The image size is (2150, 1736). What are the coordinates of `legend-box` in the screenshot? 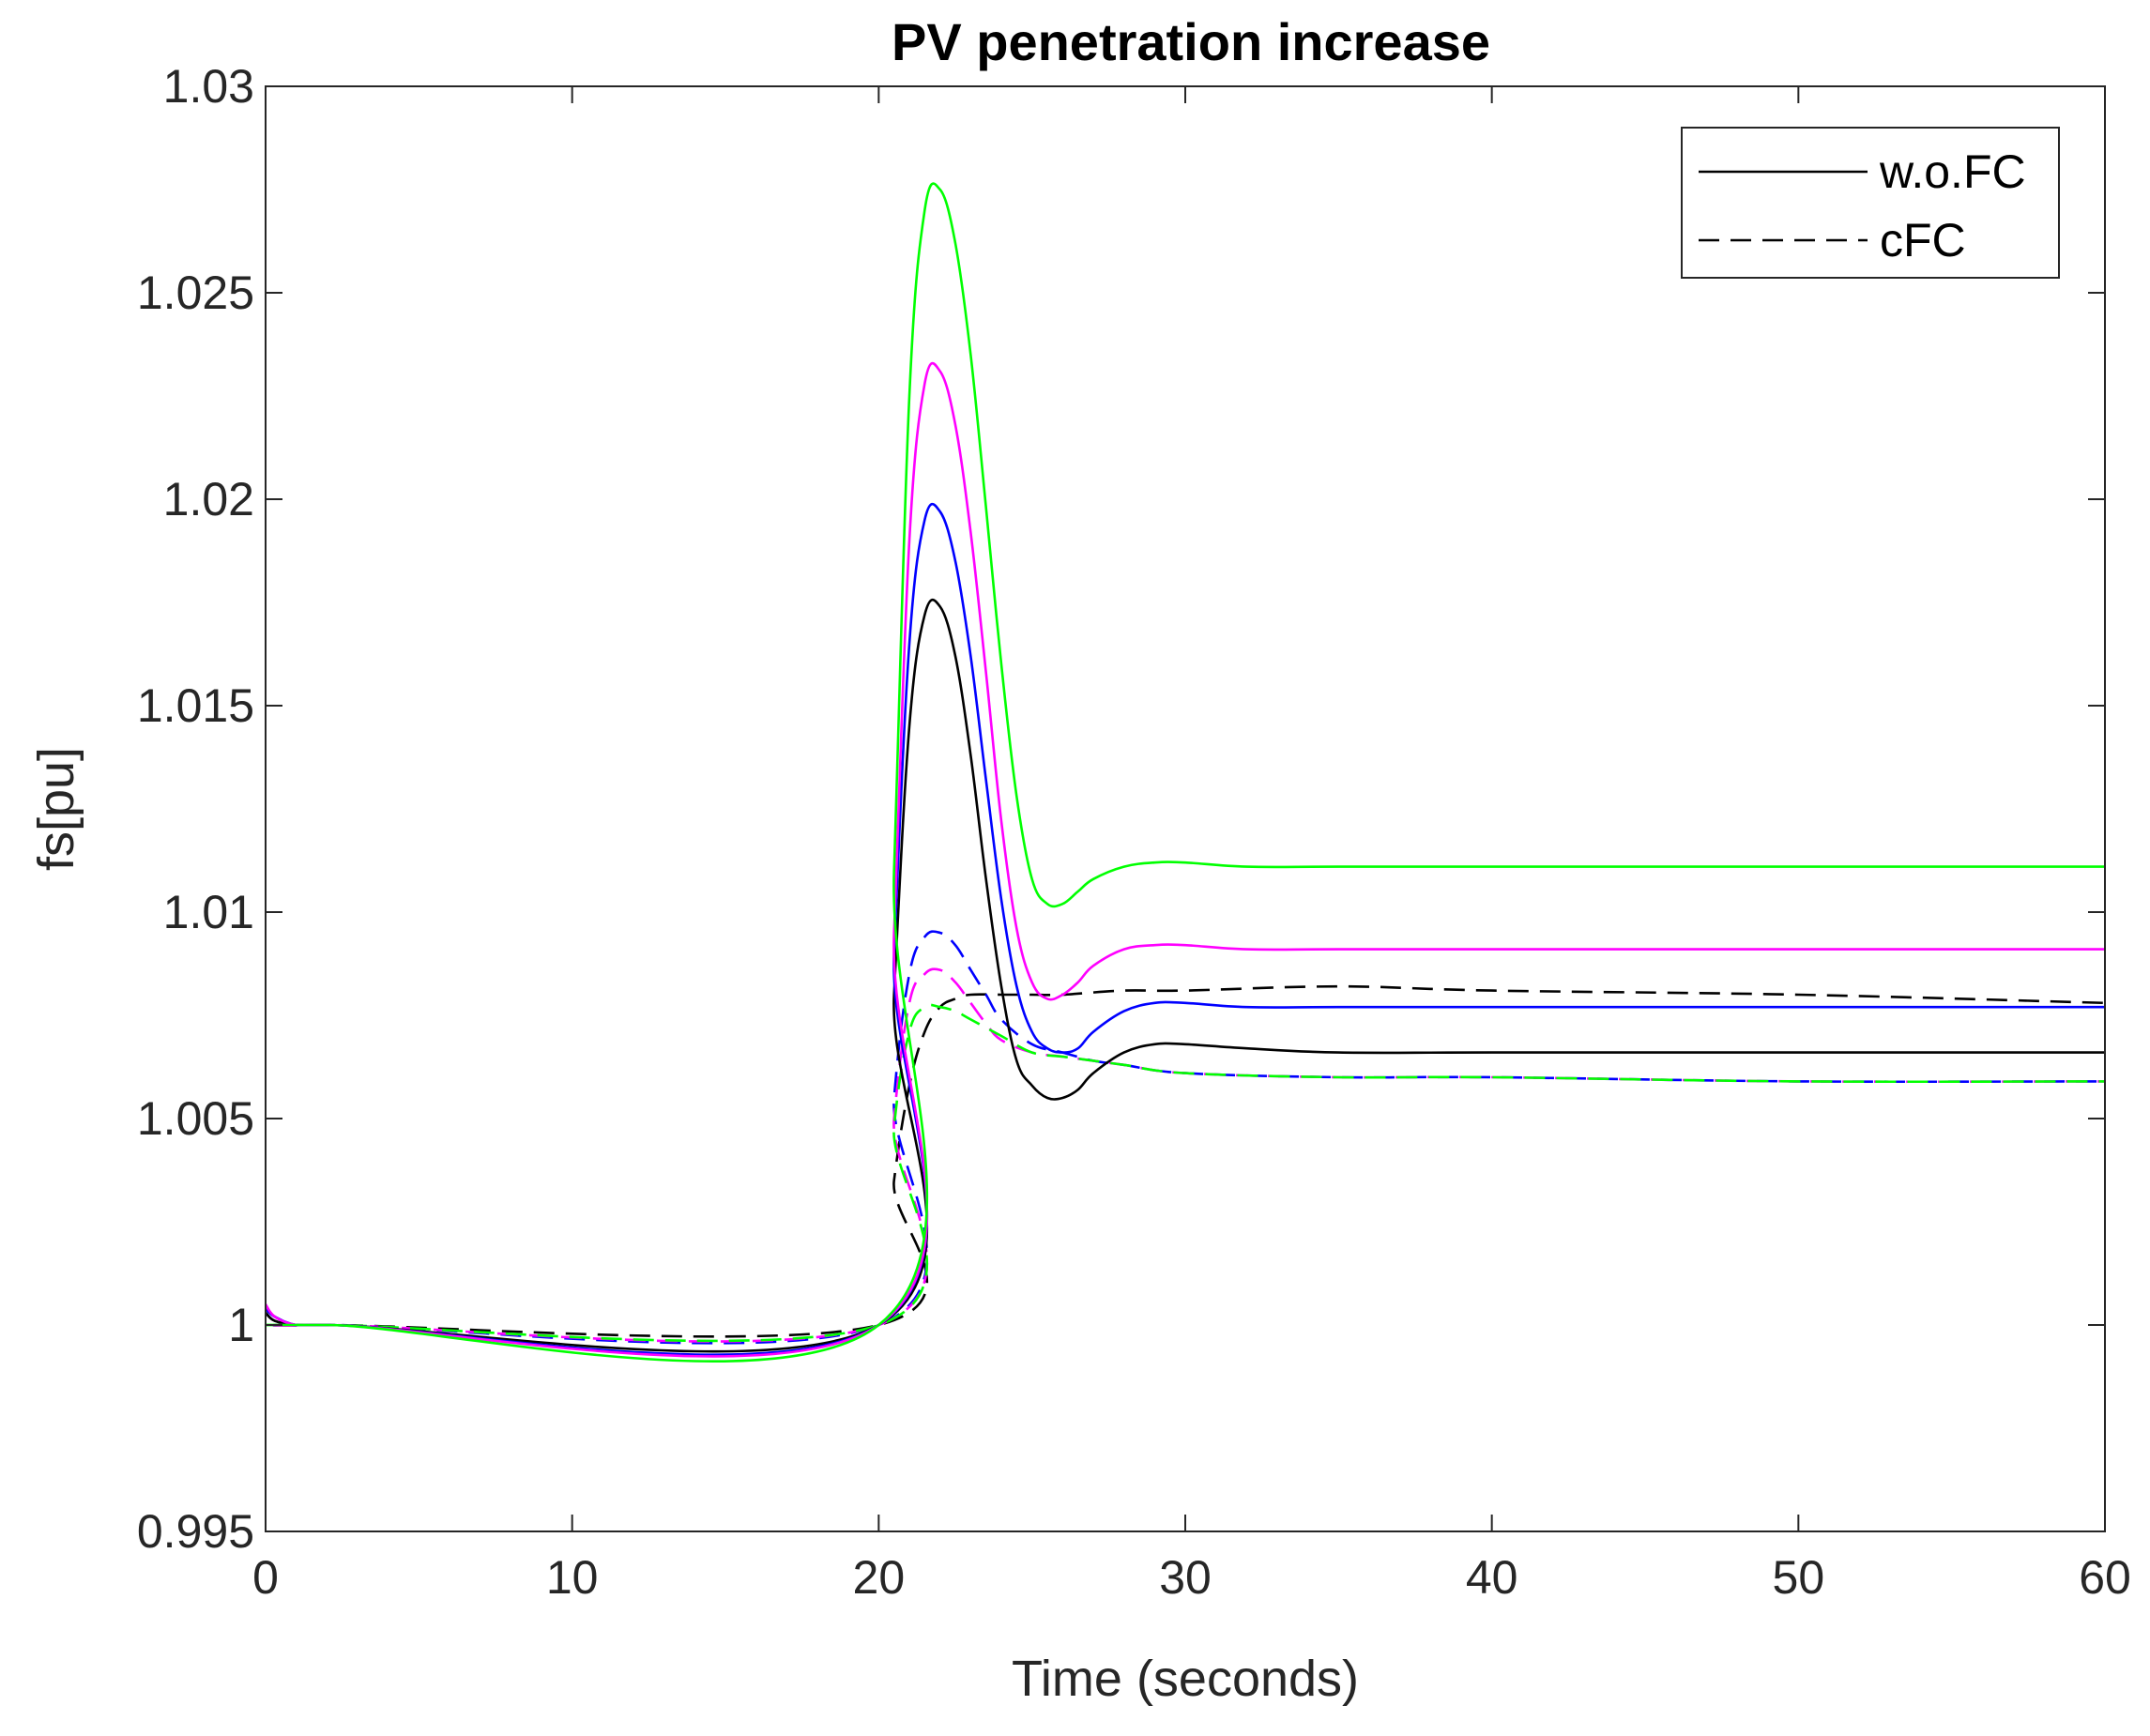 It's located at (1870, 203).